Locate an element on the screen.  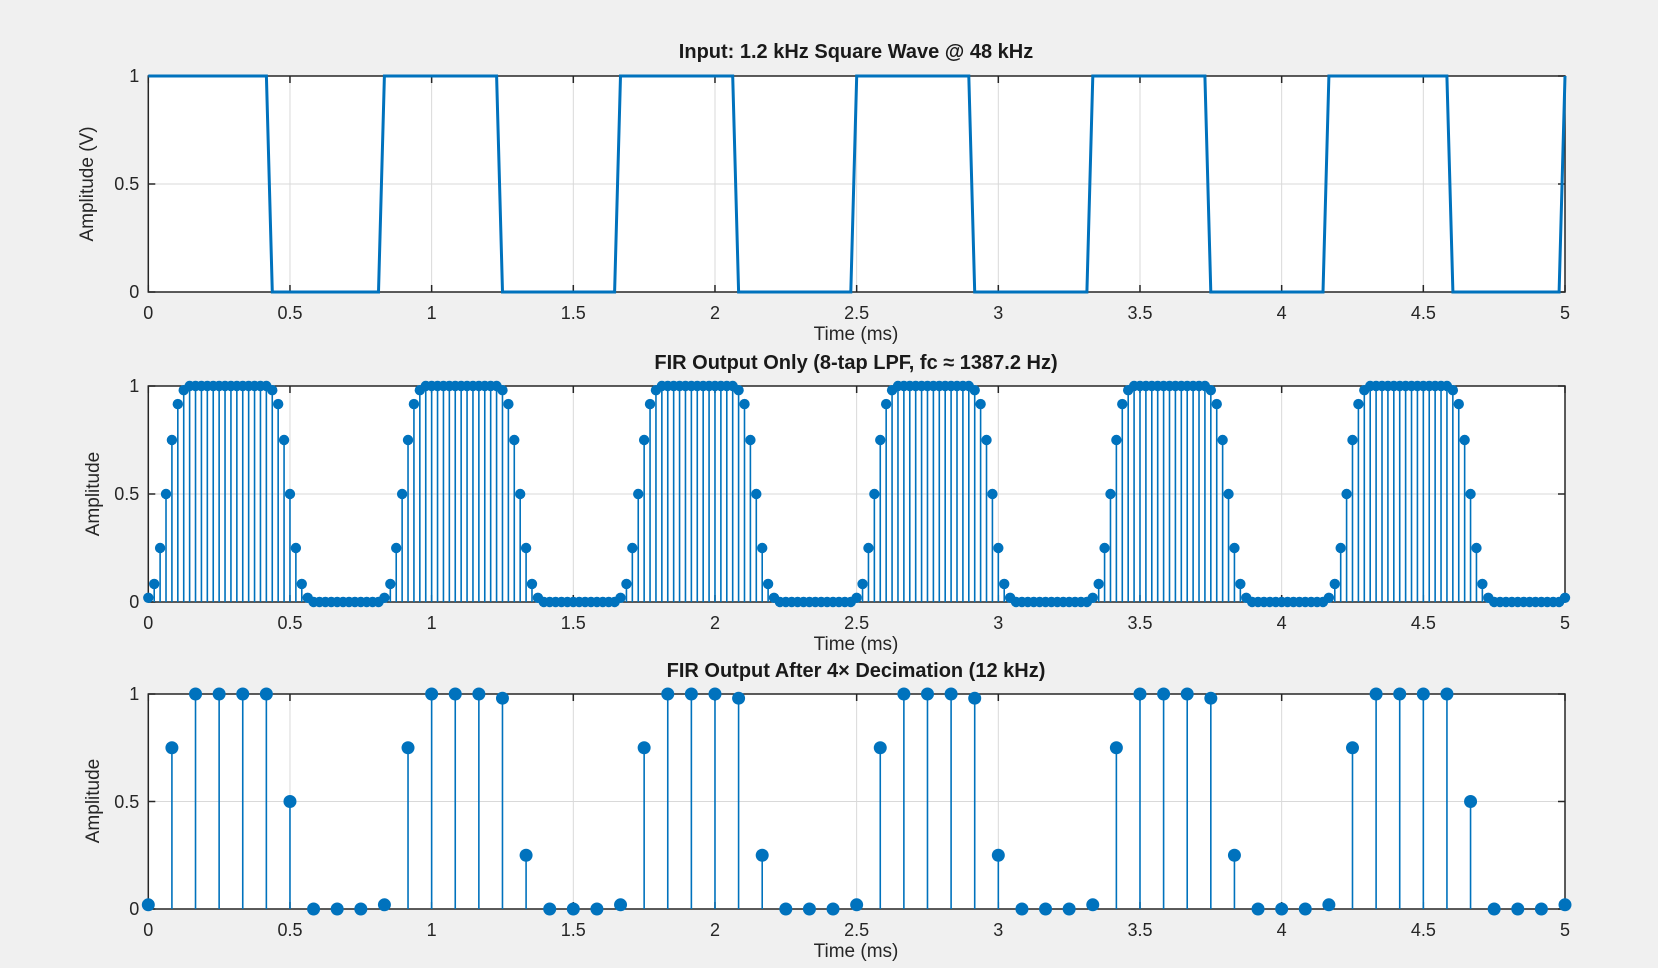
plot1-x-tick-label: 4 is located at coordinates (1281, 313).